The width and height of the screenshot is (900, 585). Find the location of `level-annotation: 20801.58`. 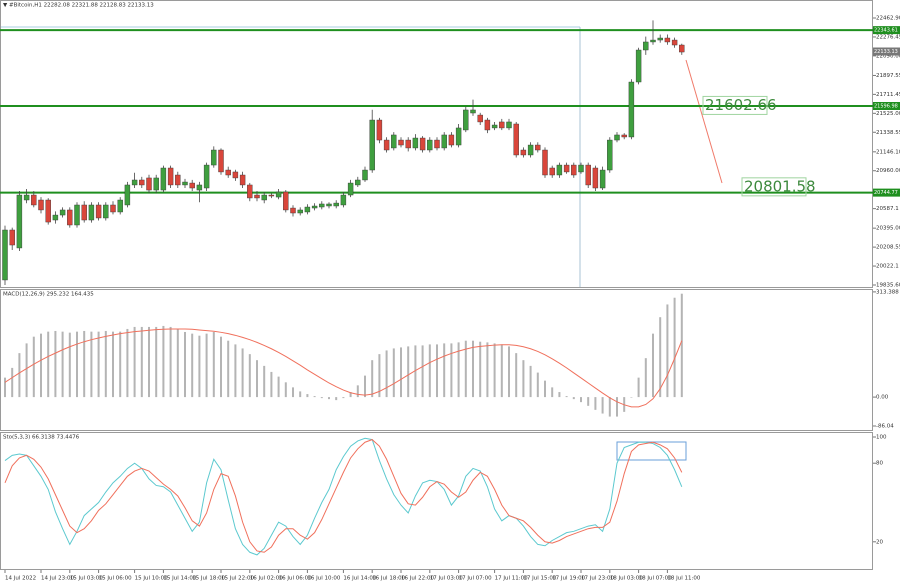

level-annotation: 20801.58 is located at coordinates (780, 186).